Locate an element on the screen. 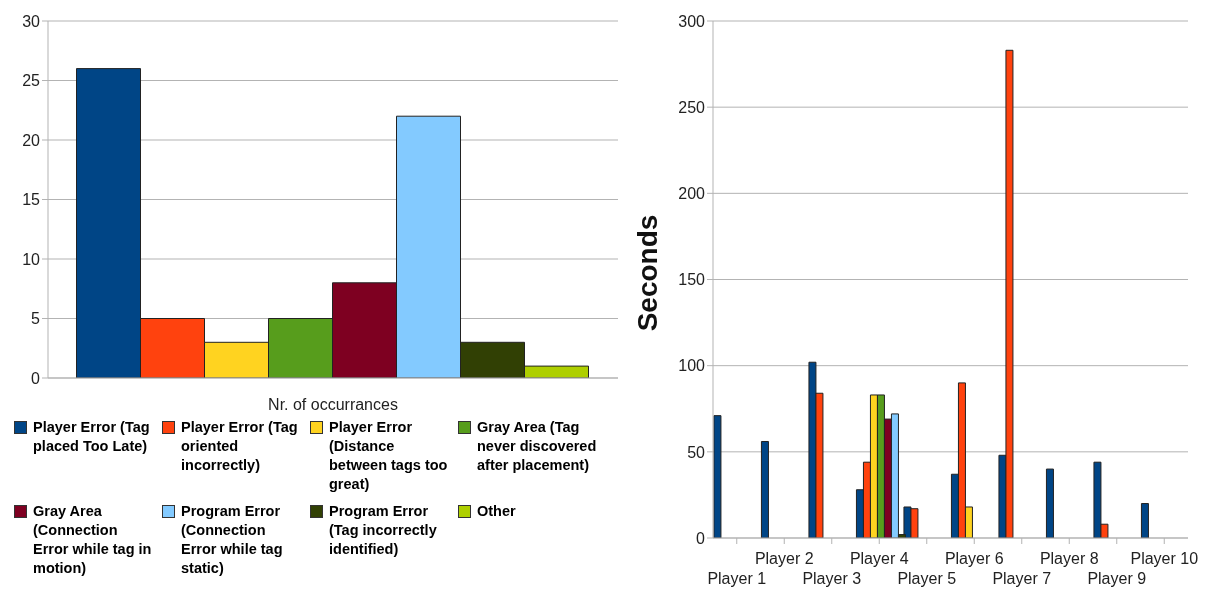 The image size is (1205, 606). x-tick-label: Player 2 is located at coordinates (784, 558).